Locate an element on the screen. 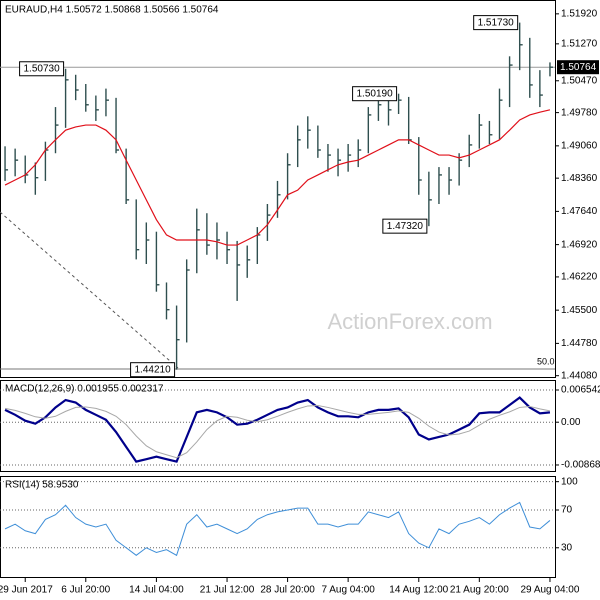  annotation-label: 1.50190 is located at coordinates (375, 93).